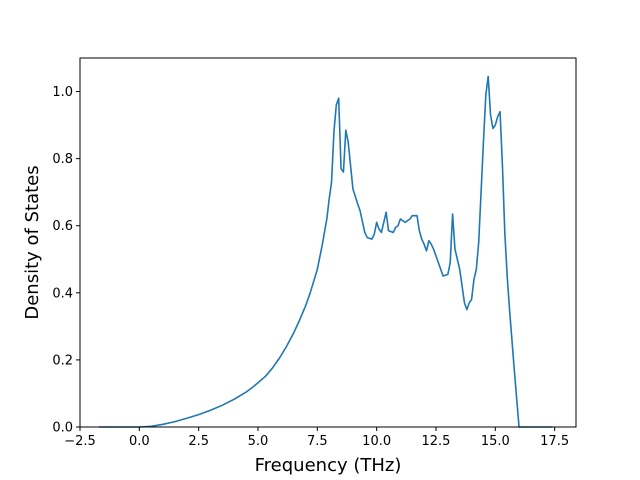 The image size is (640, 480). What do you see at coordinates (317, 441) in the screenshot?
I see `x-tick-label: 7.5` at bounding box center [317, 441].